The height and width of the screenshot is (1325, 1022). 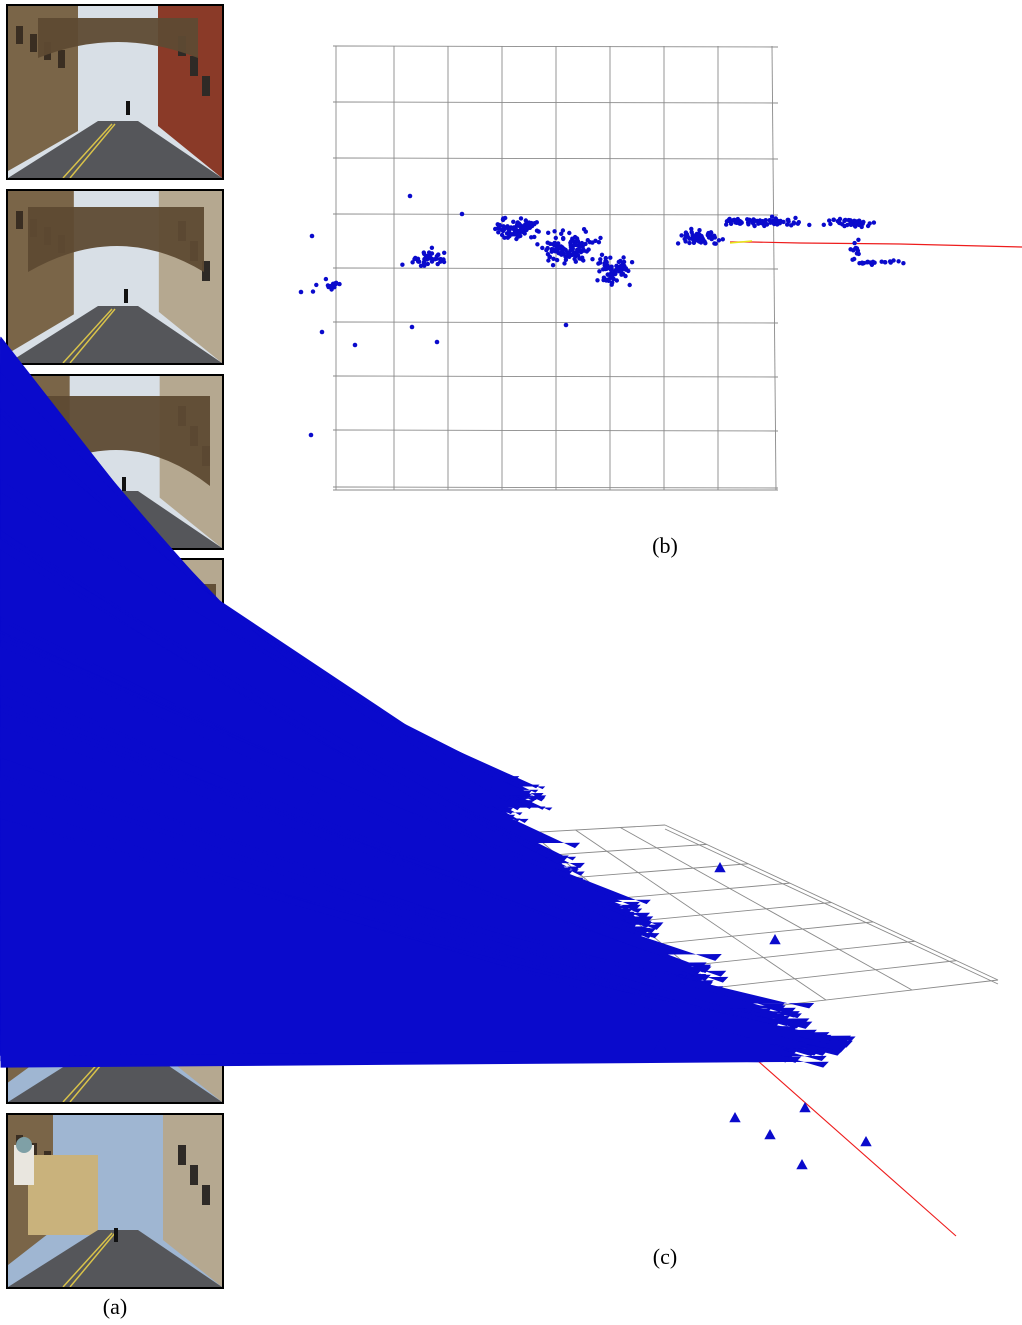 I want to click on top-view-point-cloud, so click(x=602, y=315).